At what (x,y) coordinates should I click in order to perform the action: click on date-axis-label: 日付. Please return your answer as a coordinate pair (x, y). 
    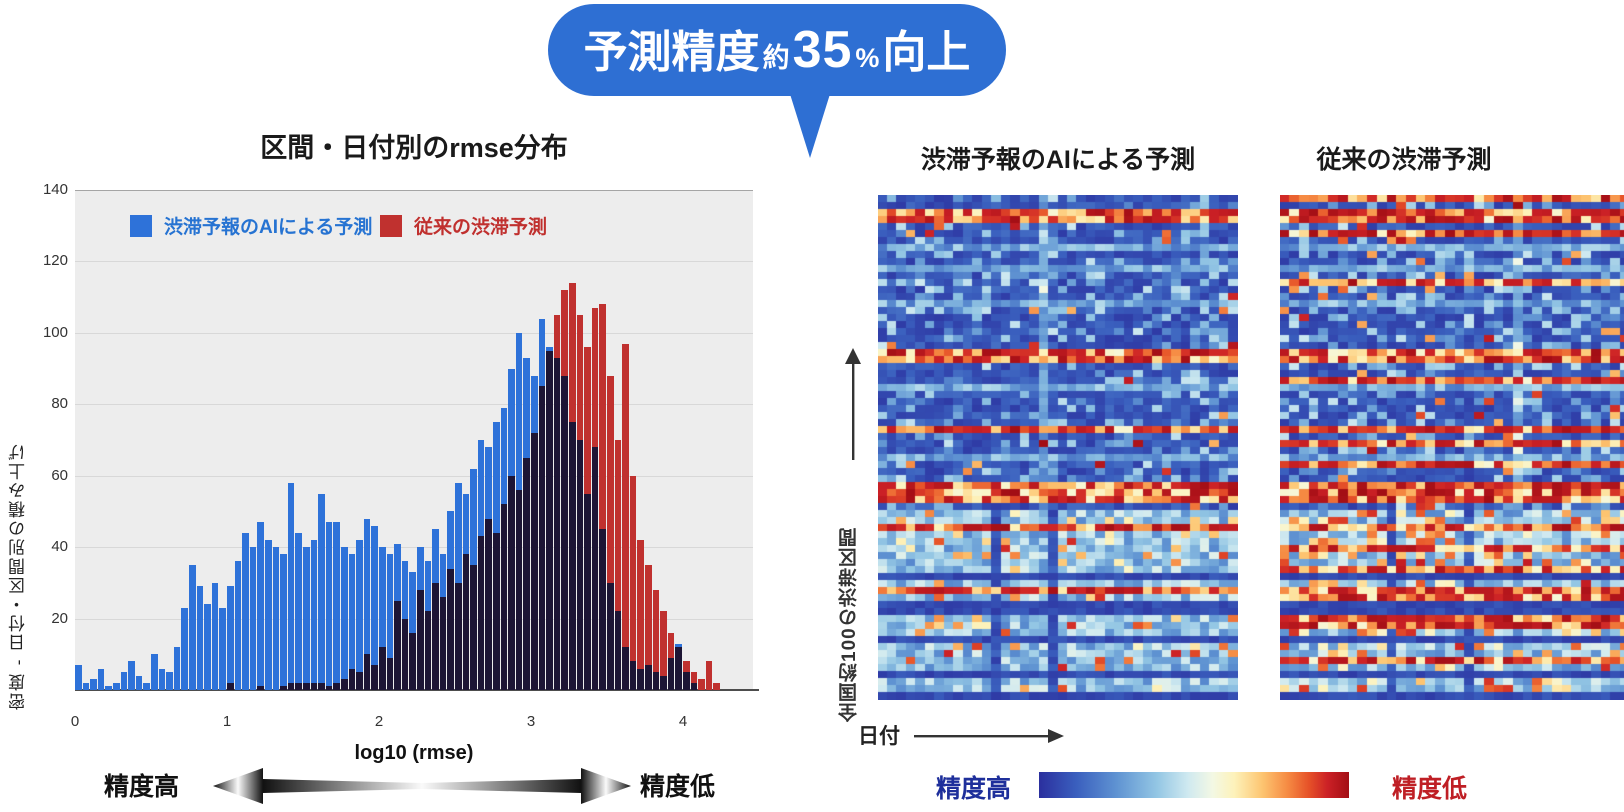
    Looking at the image, I should click on (879, 736).